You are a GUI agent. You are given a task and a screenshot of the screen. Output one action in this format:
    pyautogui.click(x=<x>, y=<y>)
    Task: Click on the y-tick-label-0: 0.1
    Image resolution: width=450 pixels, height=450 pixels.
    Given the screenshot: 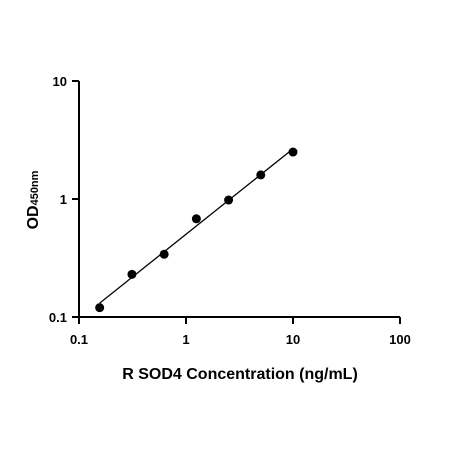 What is the action you would take?
    pyautogui.click(x=58, y=317)
    